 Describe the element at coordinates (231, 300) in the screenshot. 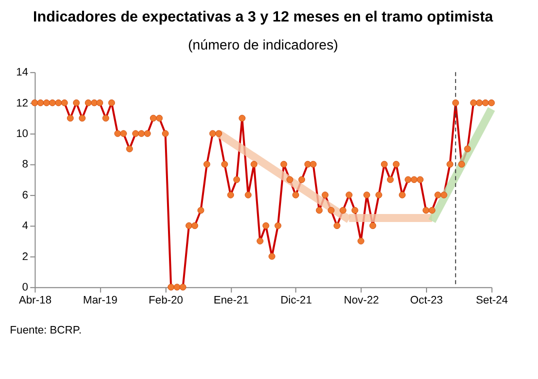

I see `x-tick-label: Ene-21` at that location.